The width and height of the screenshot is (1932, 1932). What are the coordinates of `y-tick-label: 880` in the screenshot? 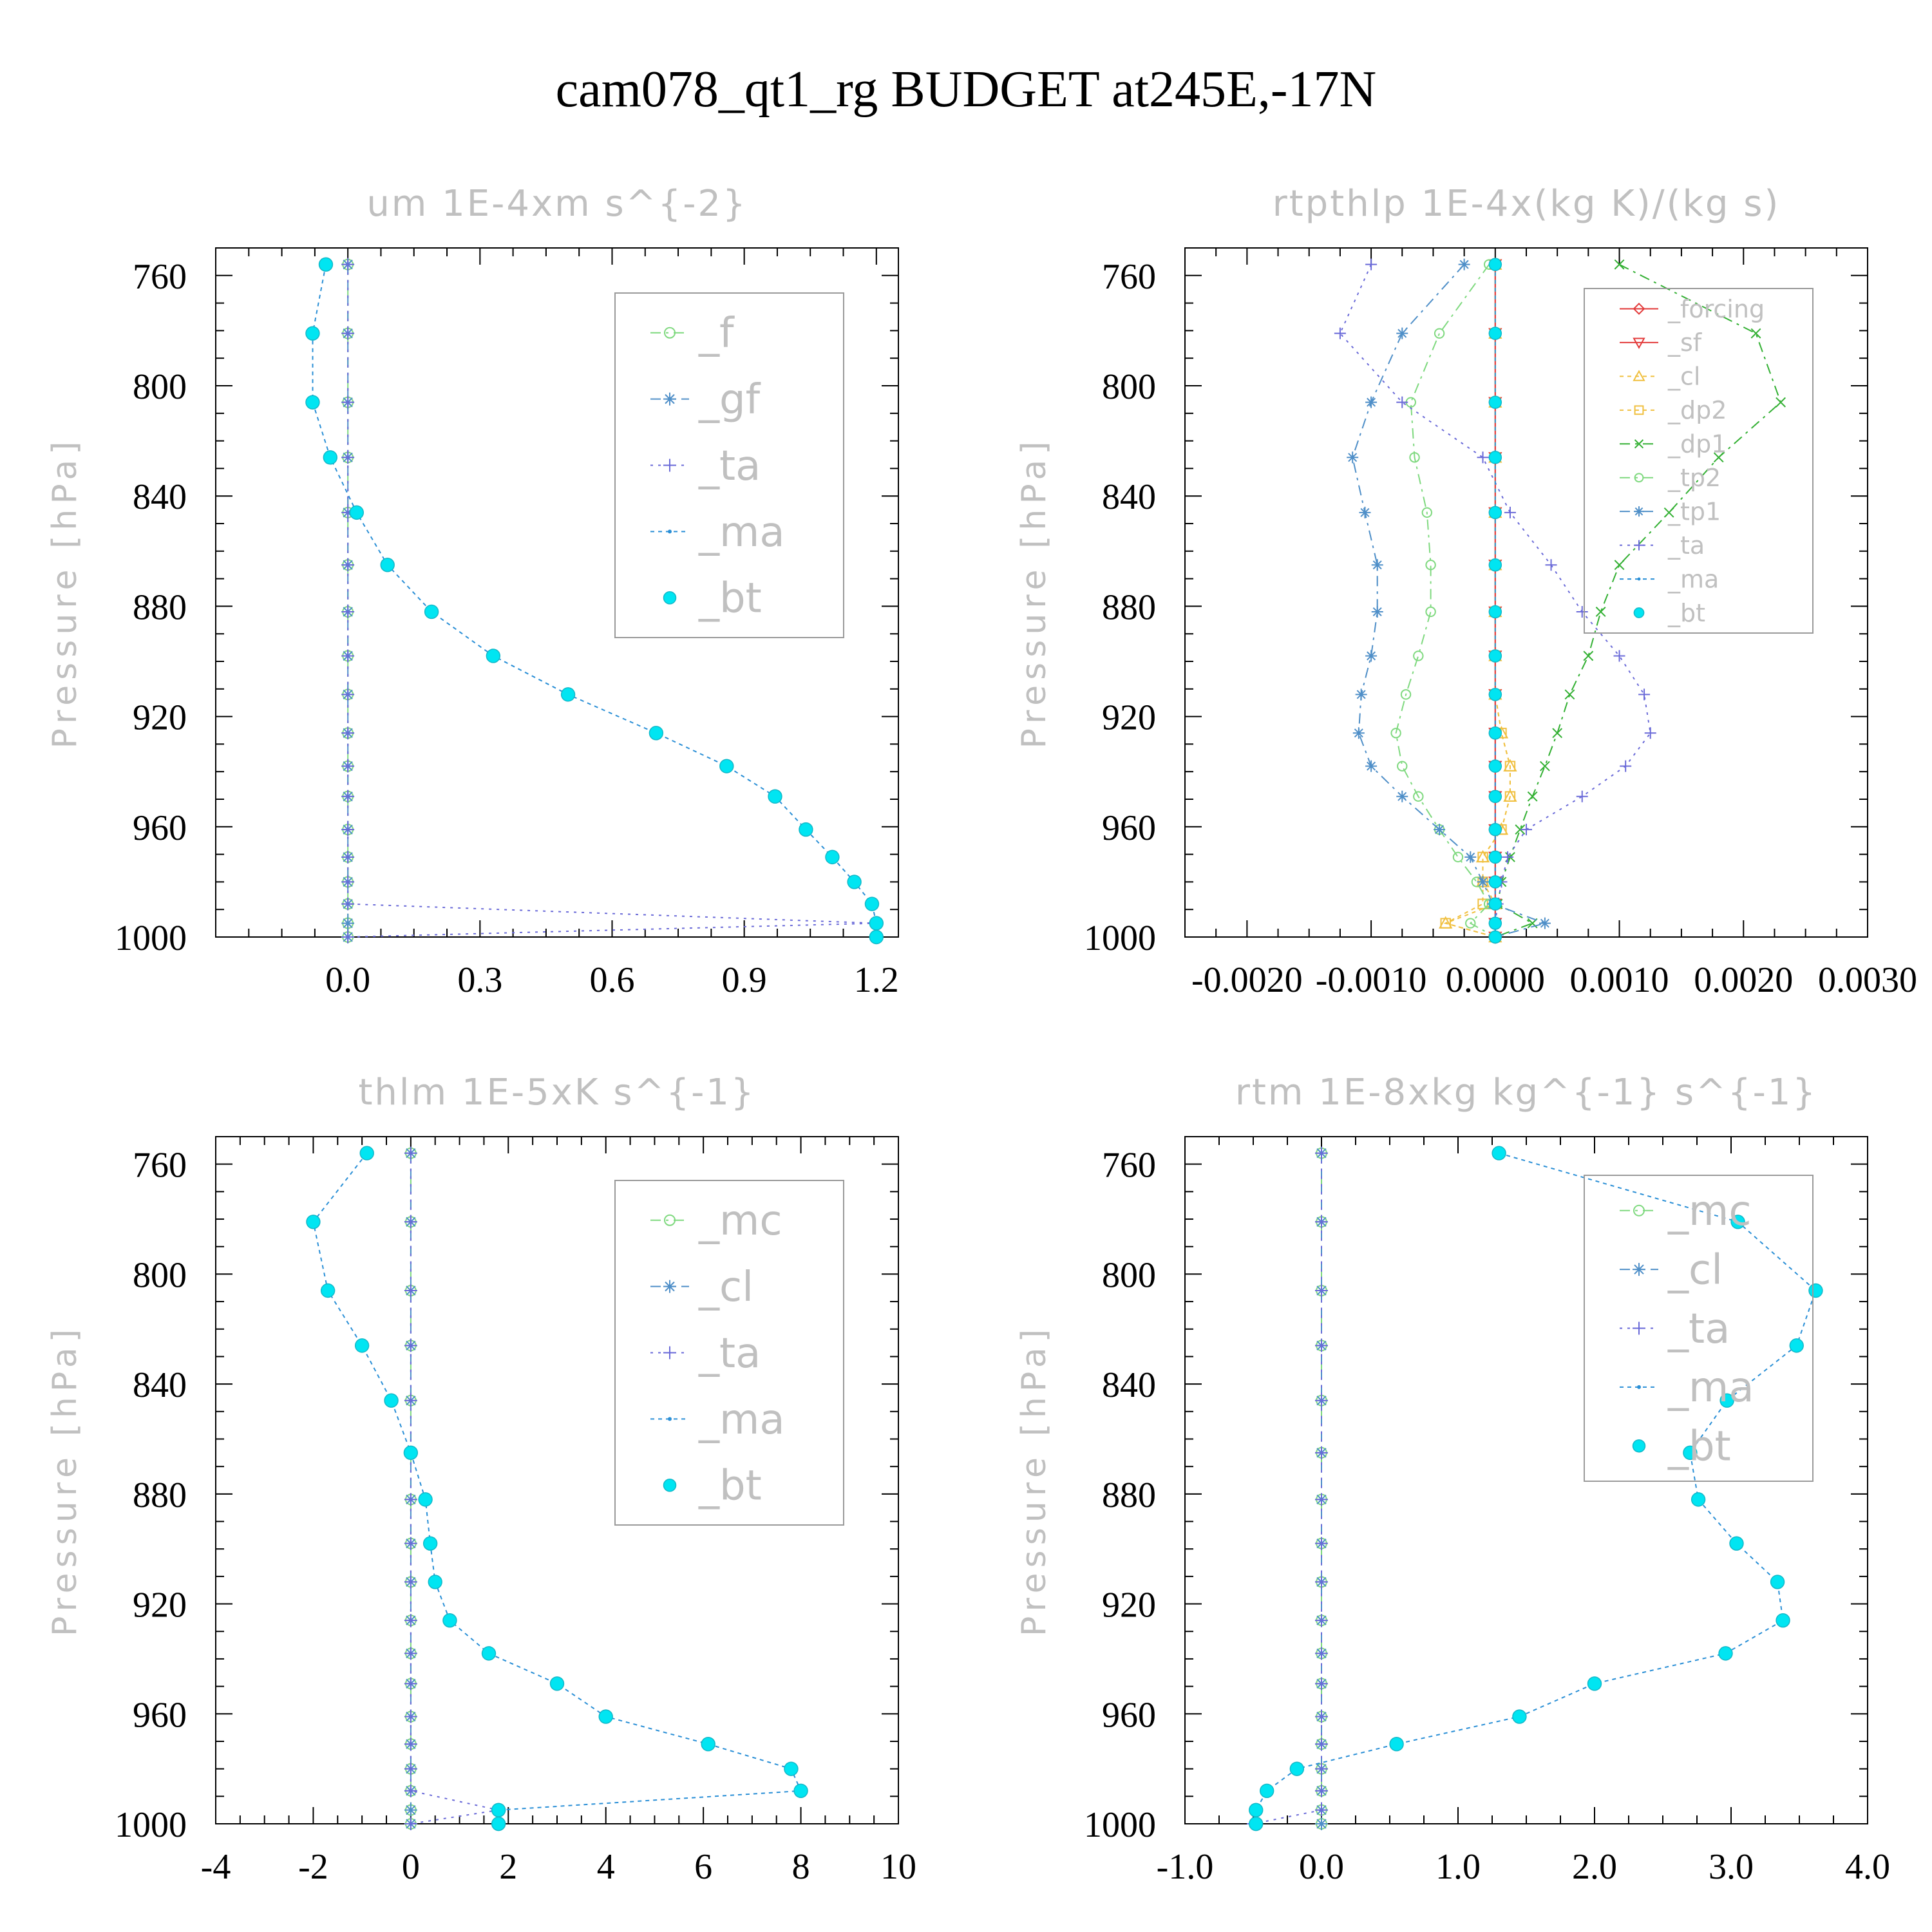 It's located at (1129, 607).